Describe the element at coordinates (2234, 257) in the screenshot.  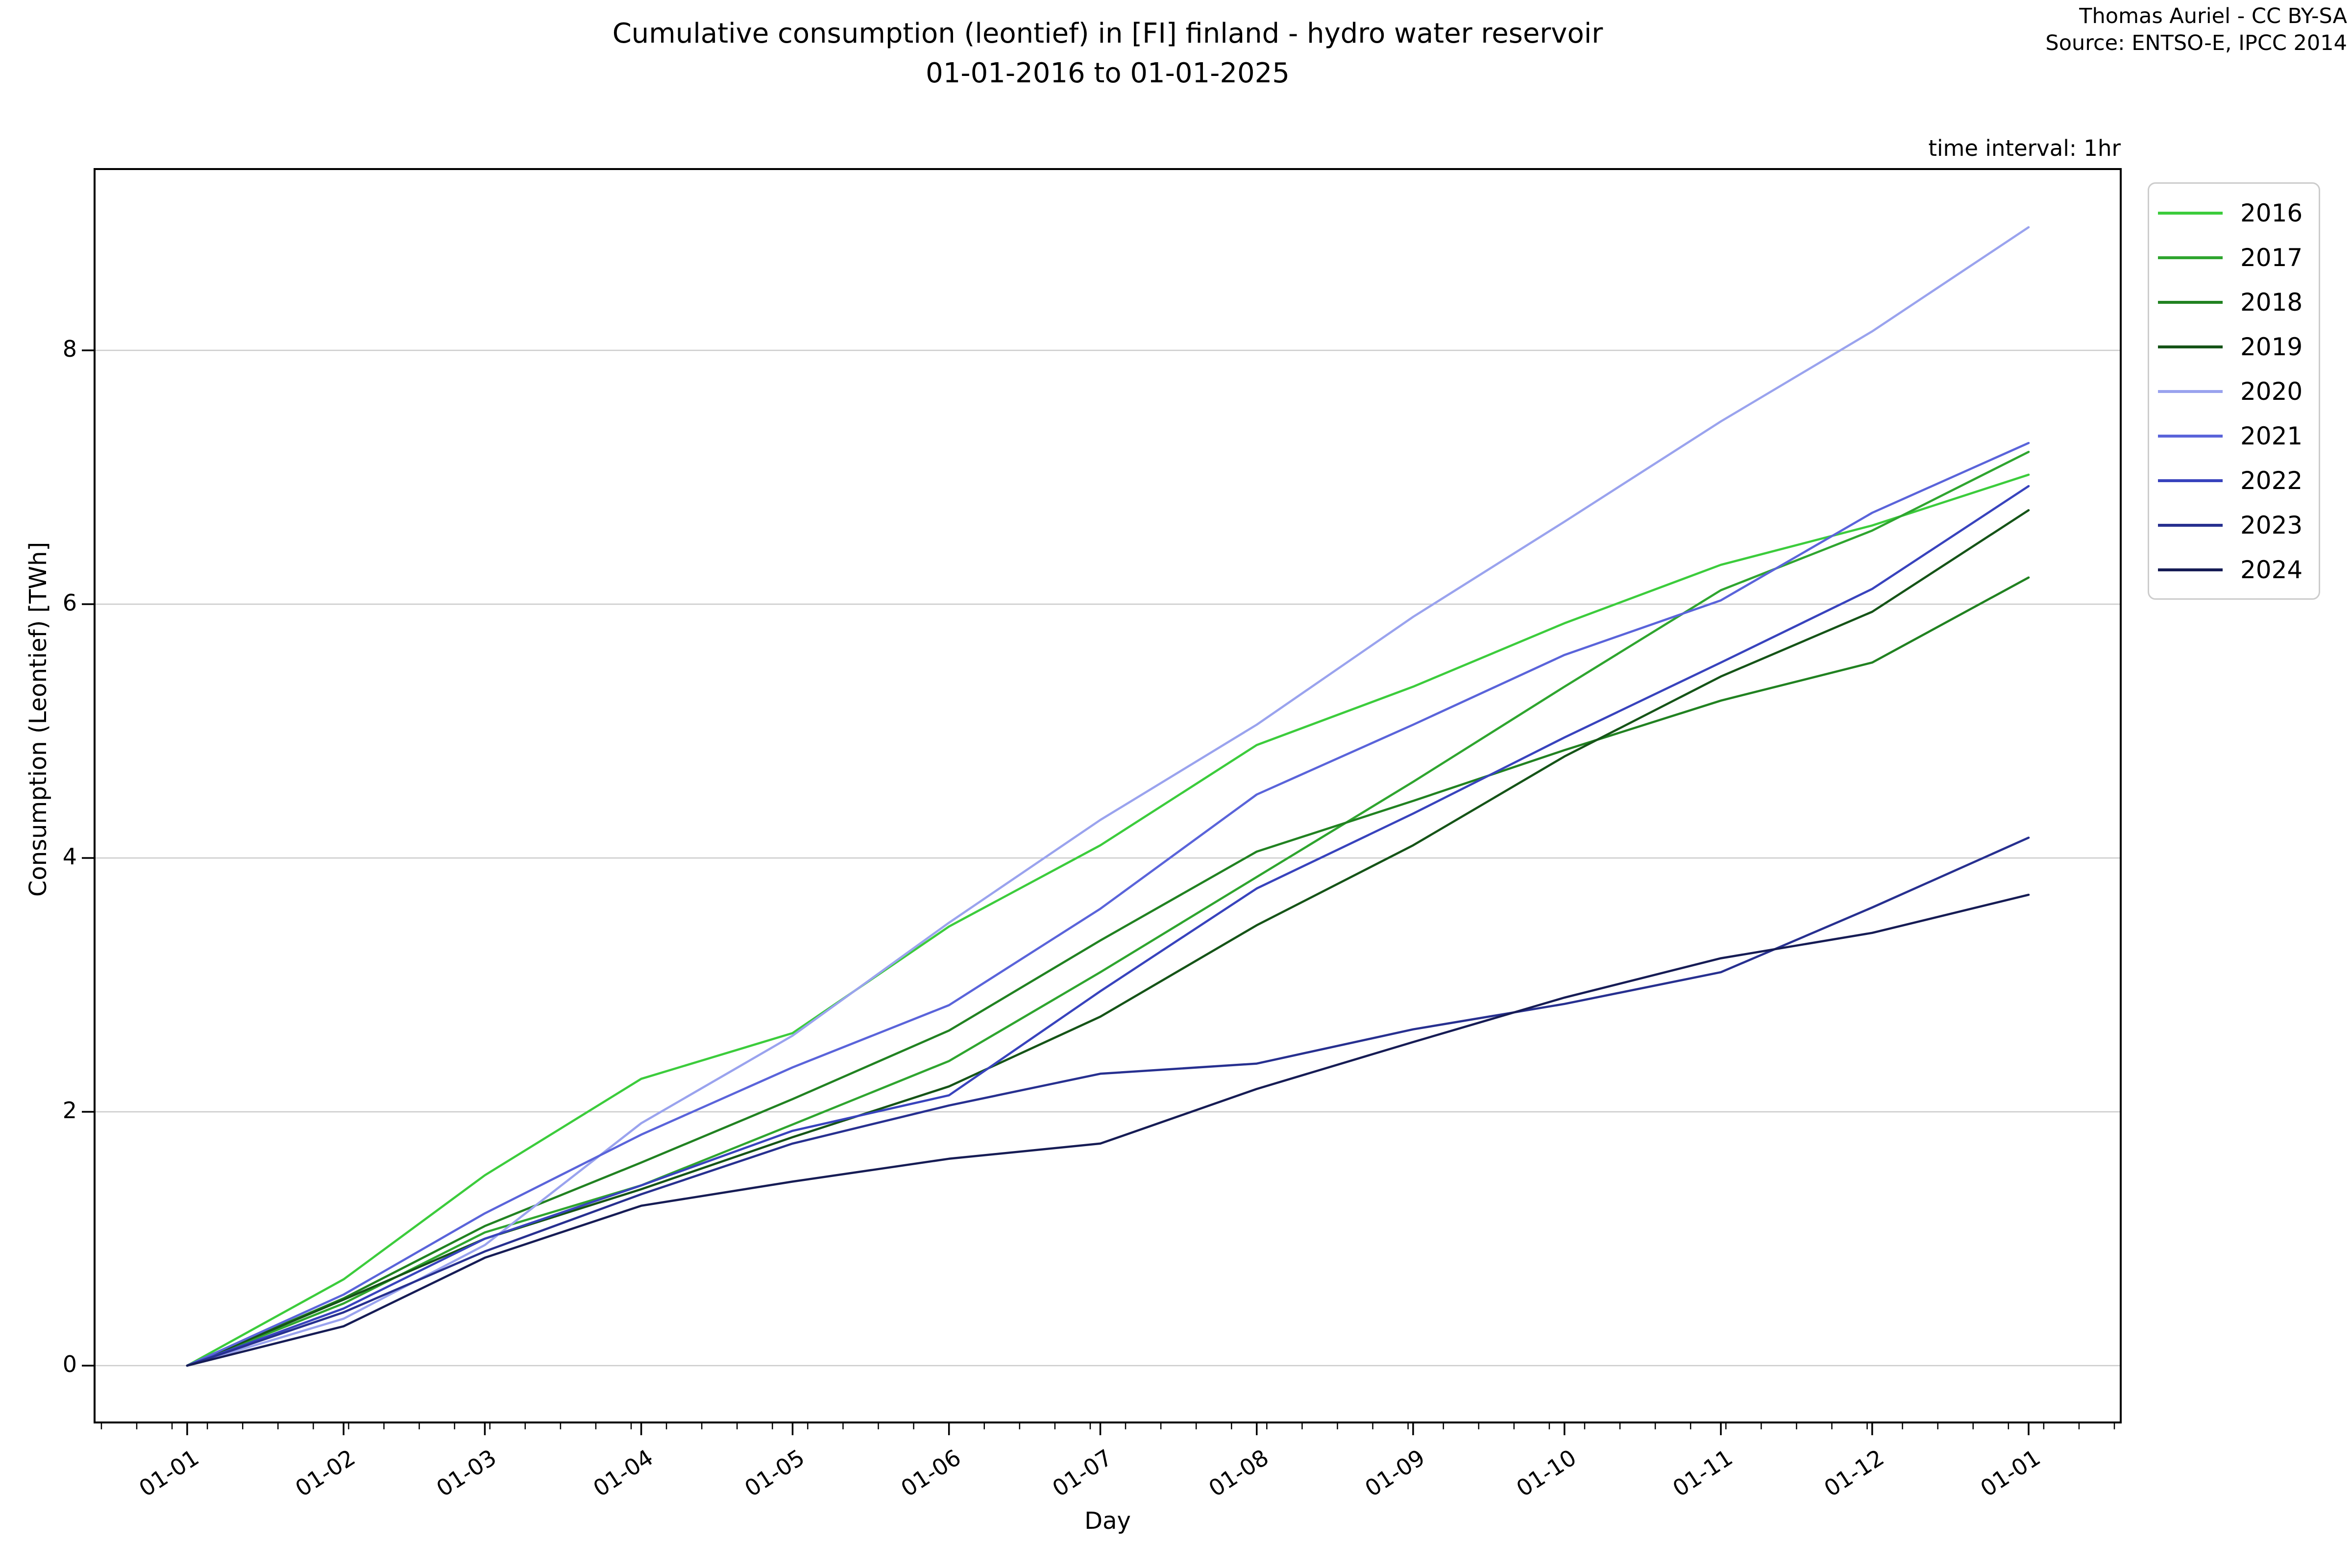
I see `legend-item-2017: 2017` at that location.